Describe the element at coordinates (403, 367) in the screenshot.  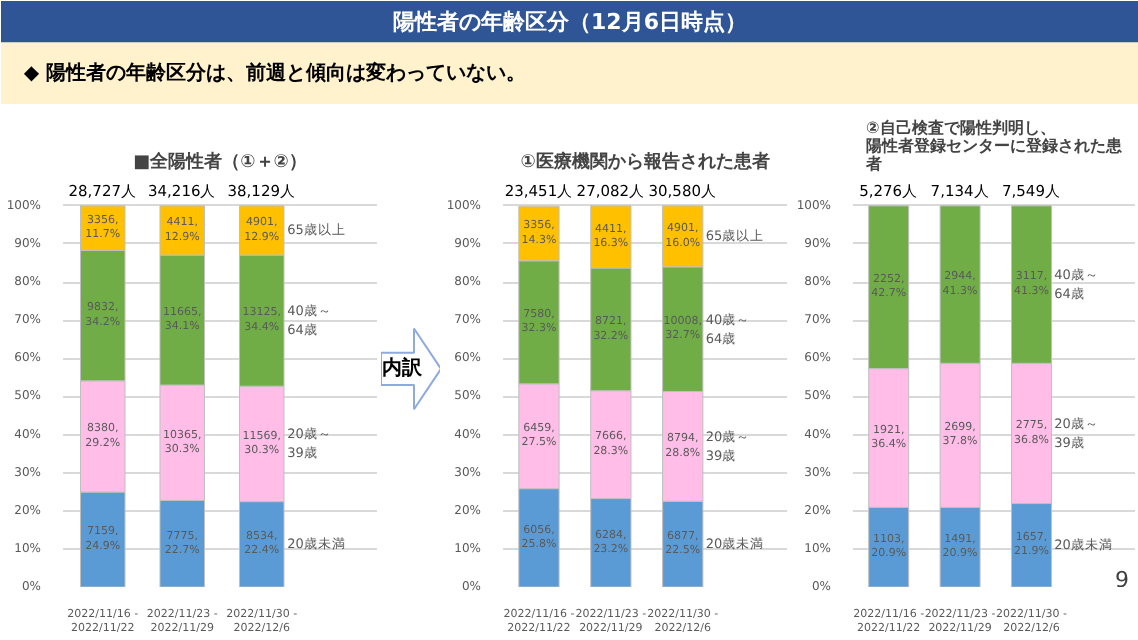
I see `text: 内訳` at that location.